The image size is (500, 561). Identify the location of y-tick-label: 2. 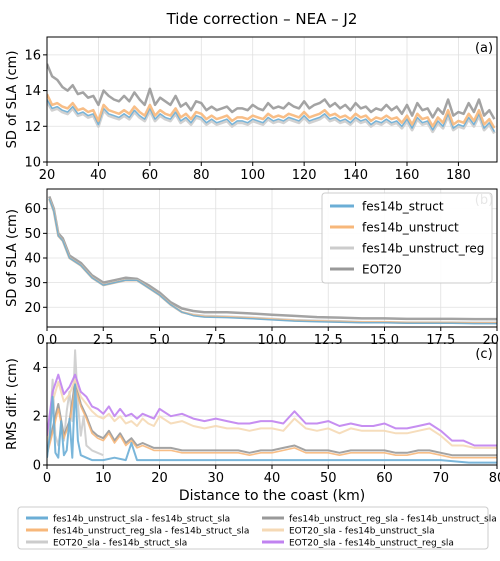
(37, 417).